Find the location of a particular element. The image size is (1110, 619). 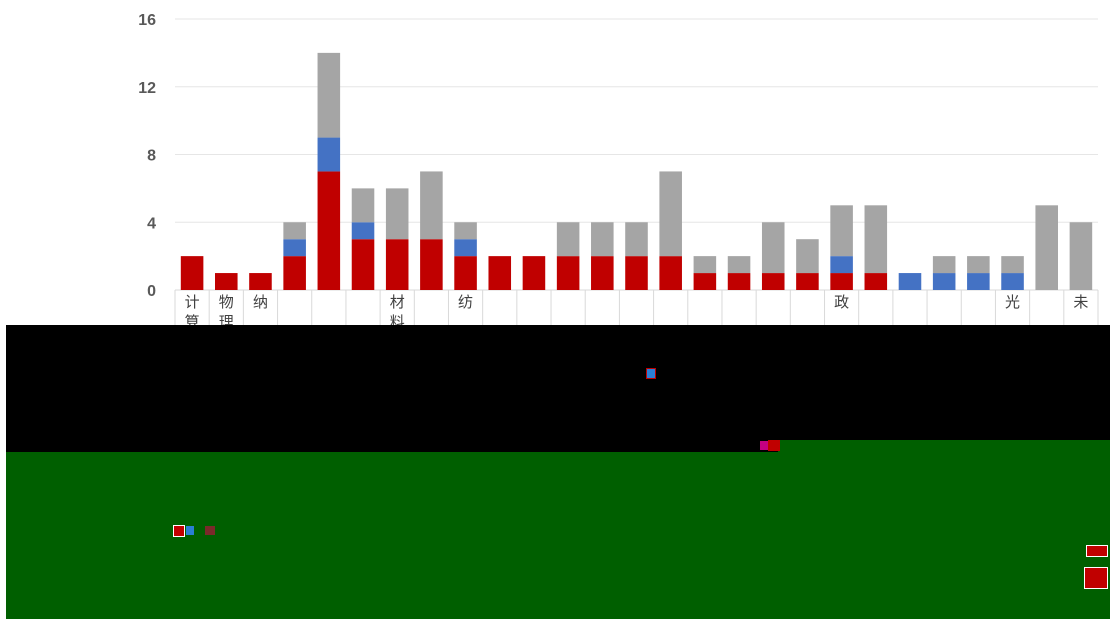

category-labels: 计算物理纳 材料纺政光未 is located at coordinates (637, 312).